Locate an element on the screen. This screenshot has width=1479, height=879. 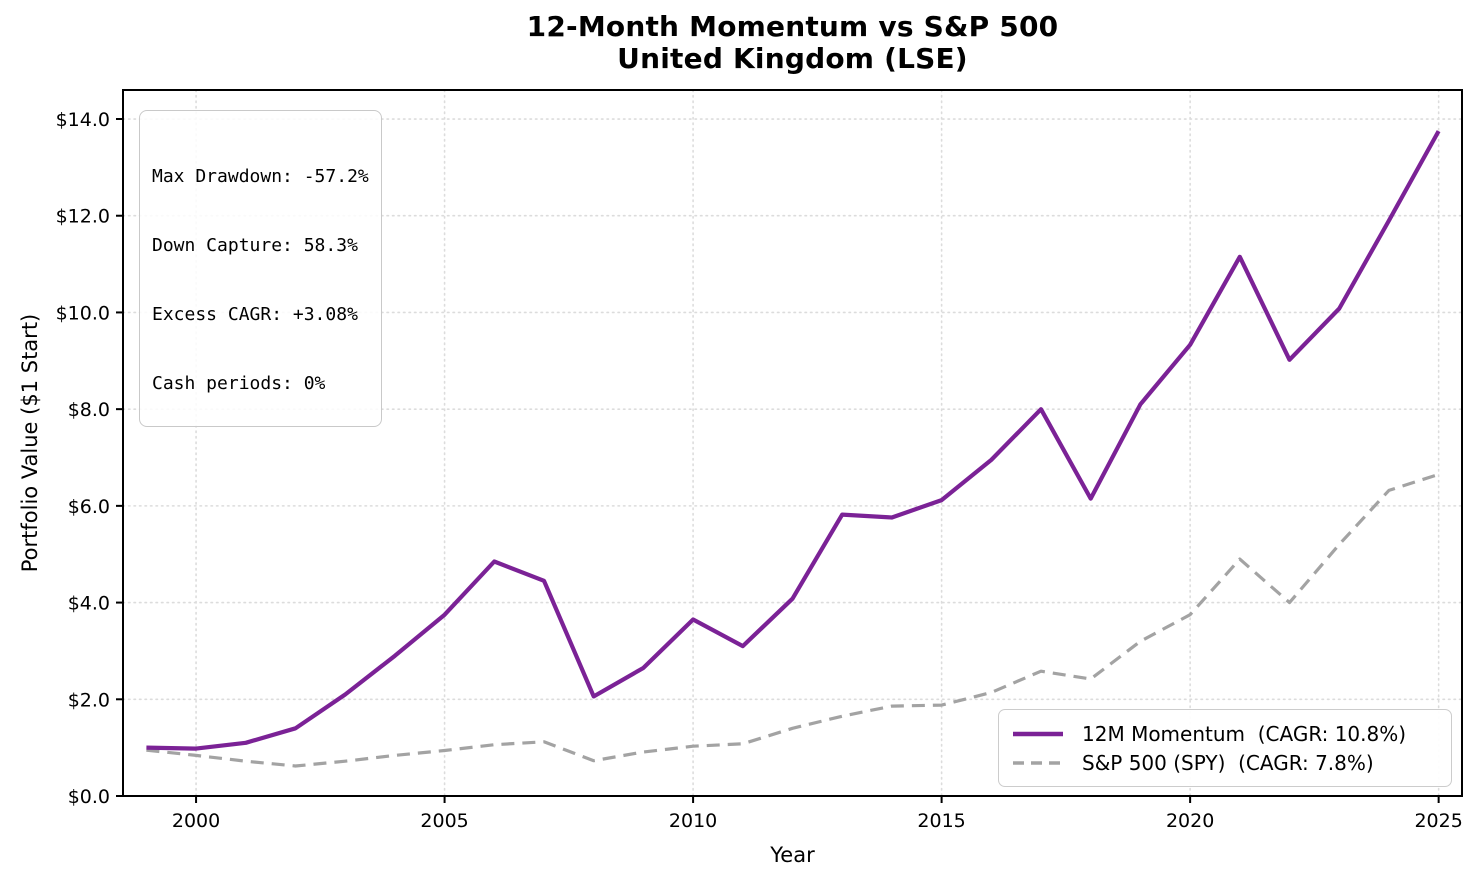
x-tick-label: 2005 is located at coordinates (444, 821).